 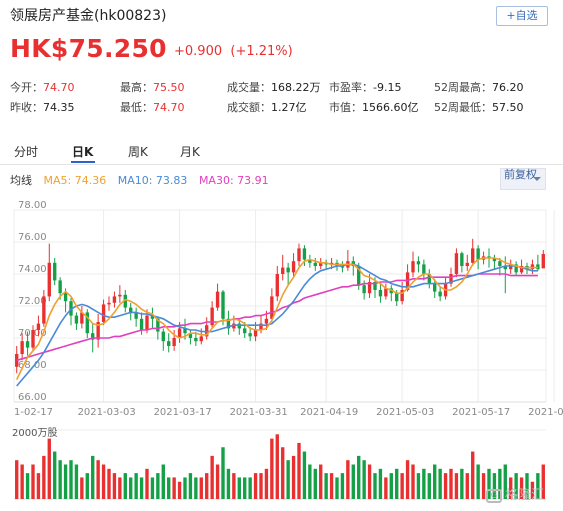 I want to click on price-adjust-label: 前复权, so click(x=520, y=174).